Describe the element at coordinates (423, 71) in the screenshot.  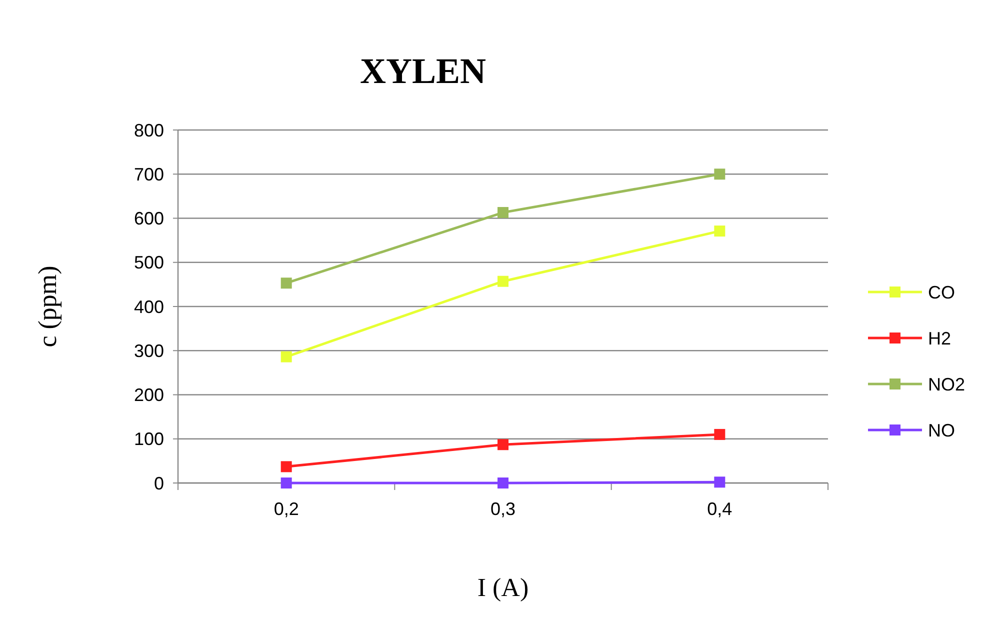
I see `chart-title: XYLEN` at that location.